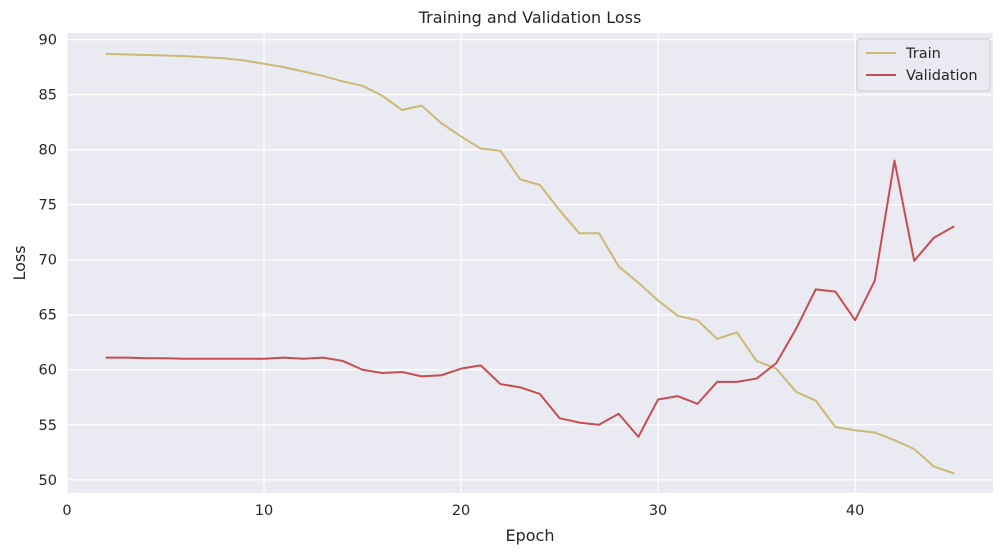  What do you see at coordinates (942, 76) in the screenshot?
I see `legend-label-validation: Validation` at bounding box center [942, 76].